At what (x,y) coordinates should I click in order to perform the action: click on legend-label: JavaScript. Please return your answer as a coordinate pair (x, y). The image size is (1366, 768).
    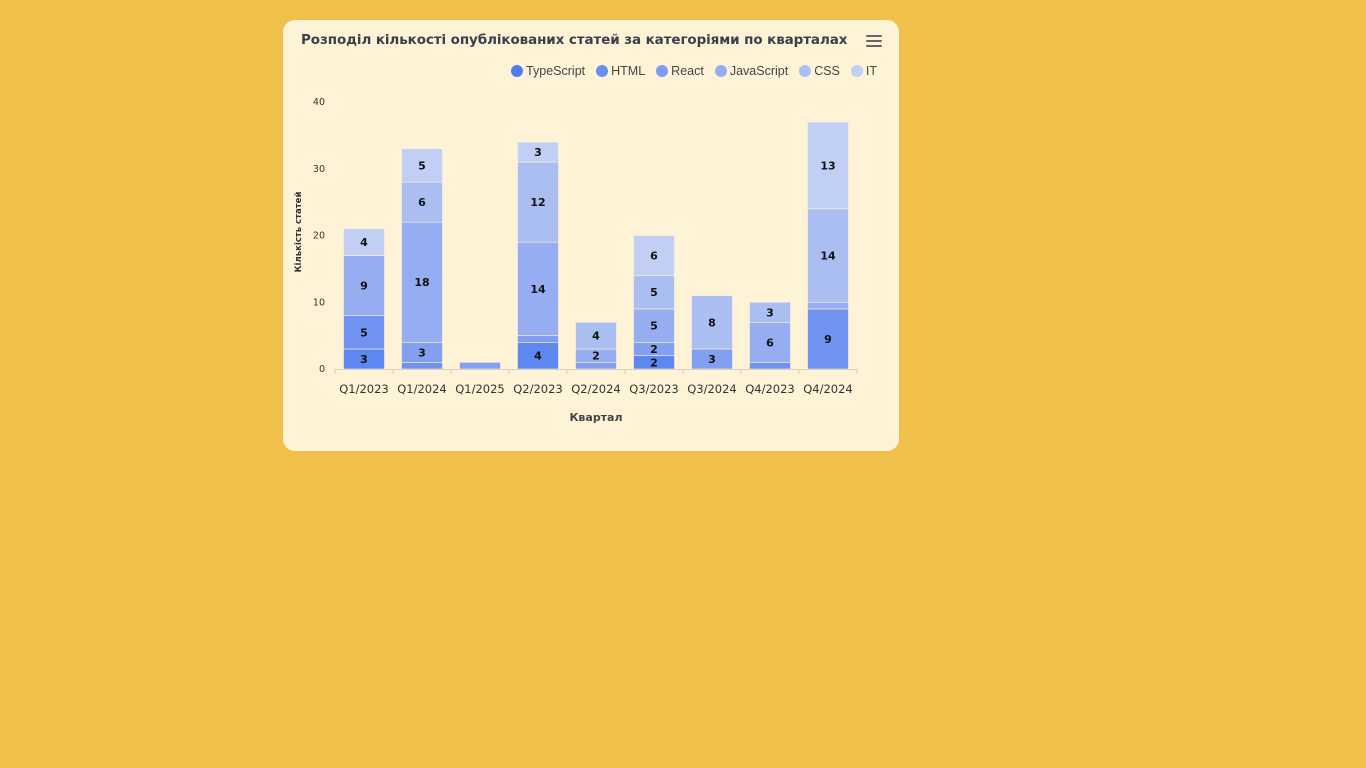
    Looking at the image, I should click on (759, 71).